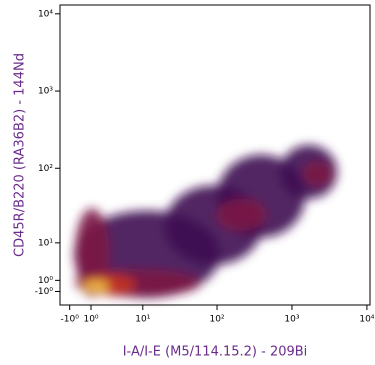 The width and height of the screenshot is (375, 365). I want to click on y-tick-label: 10⁴, so click(45, 14).